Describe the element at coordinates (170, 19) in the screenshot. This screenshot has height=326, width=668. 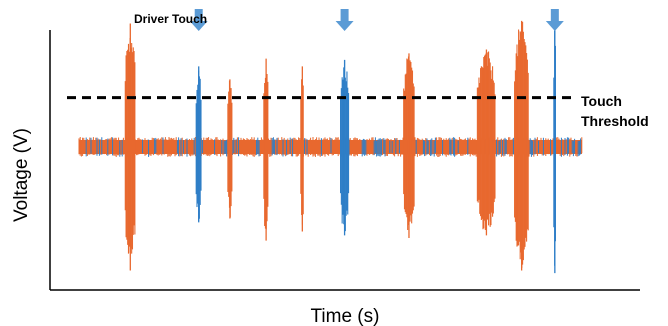
I see `driver-touch-annotation: Driver Touch` at that location.